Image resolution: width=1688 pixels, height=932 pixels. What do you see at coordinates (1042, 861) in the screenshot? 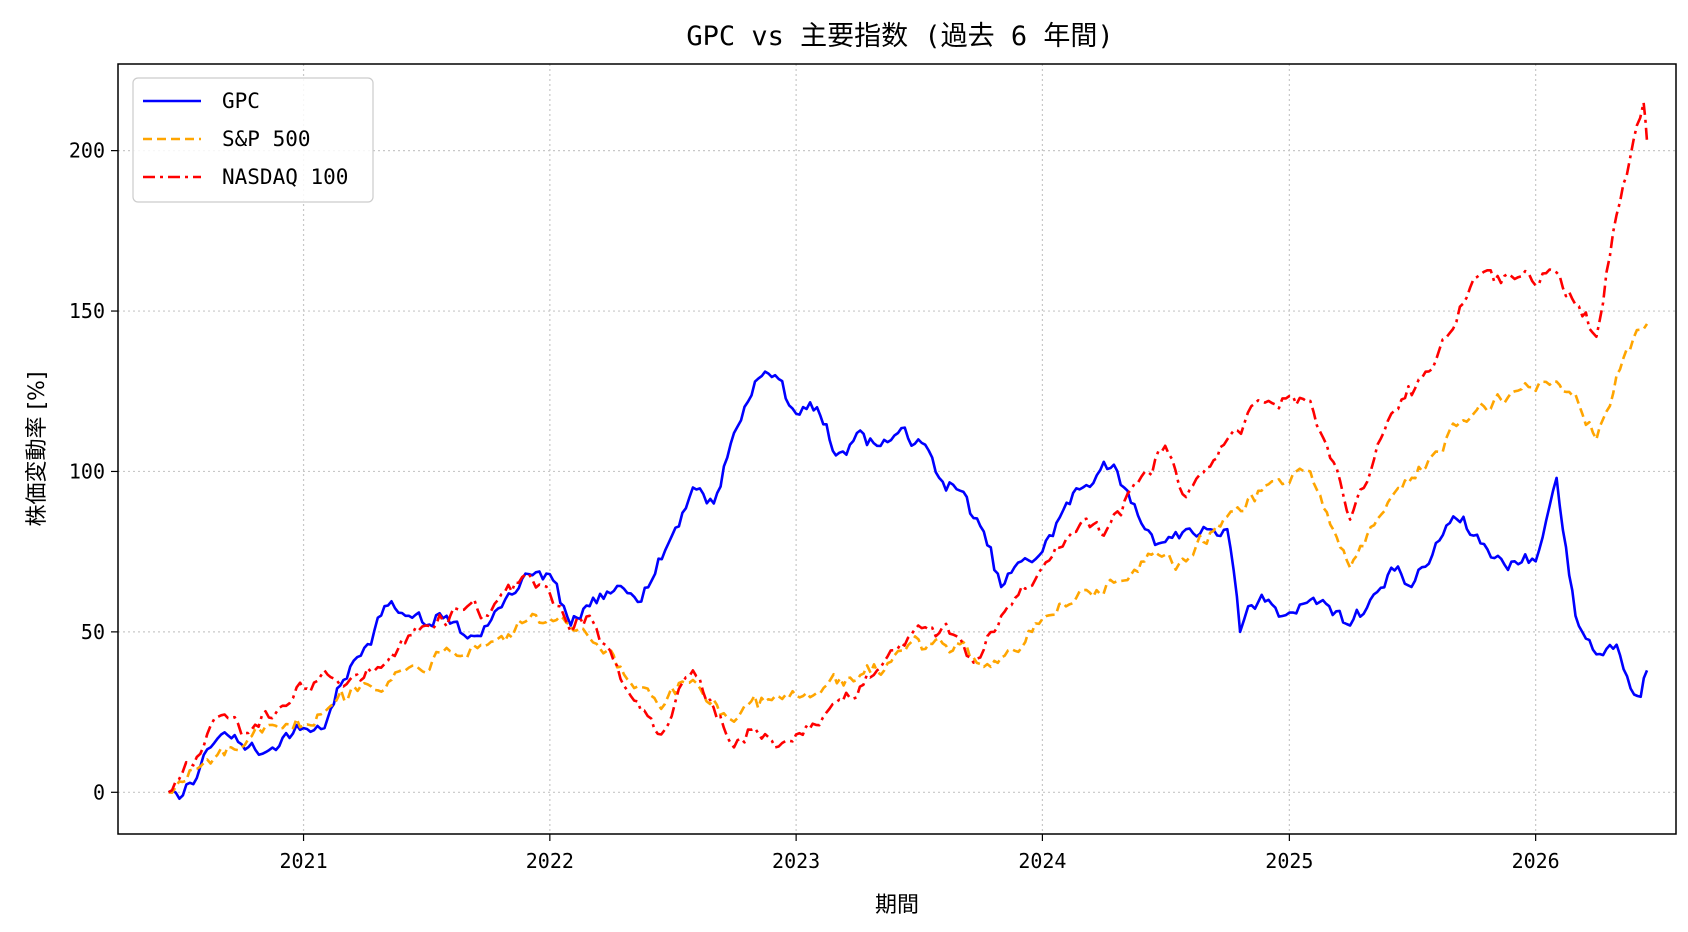
I see `x-tick-label: 2024` at bounding box center [1042, 861].